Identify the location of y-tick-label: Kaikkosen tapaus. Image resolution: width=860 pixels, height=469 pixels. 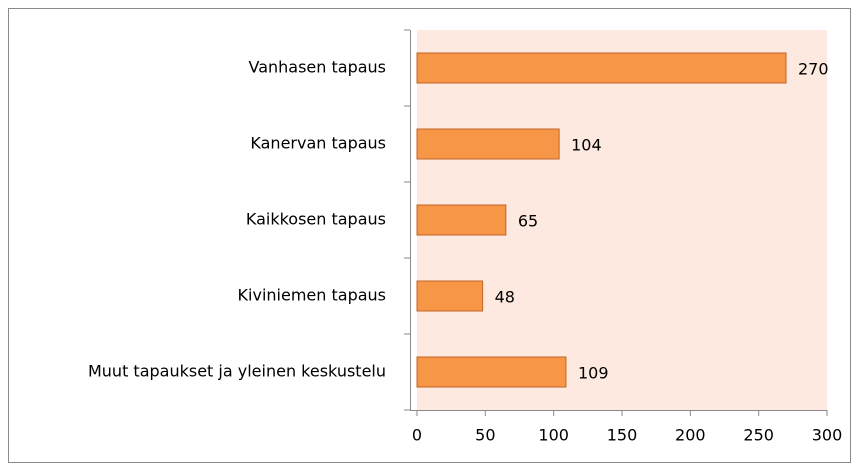
(316, 219).